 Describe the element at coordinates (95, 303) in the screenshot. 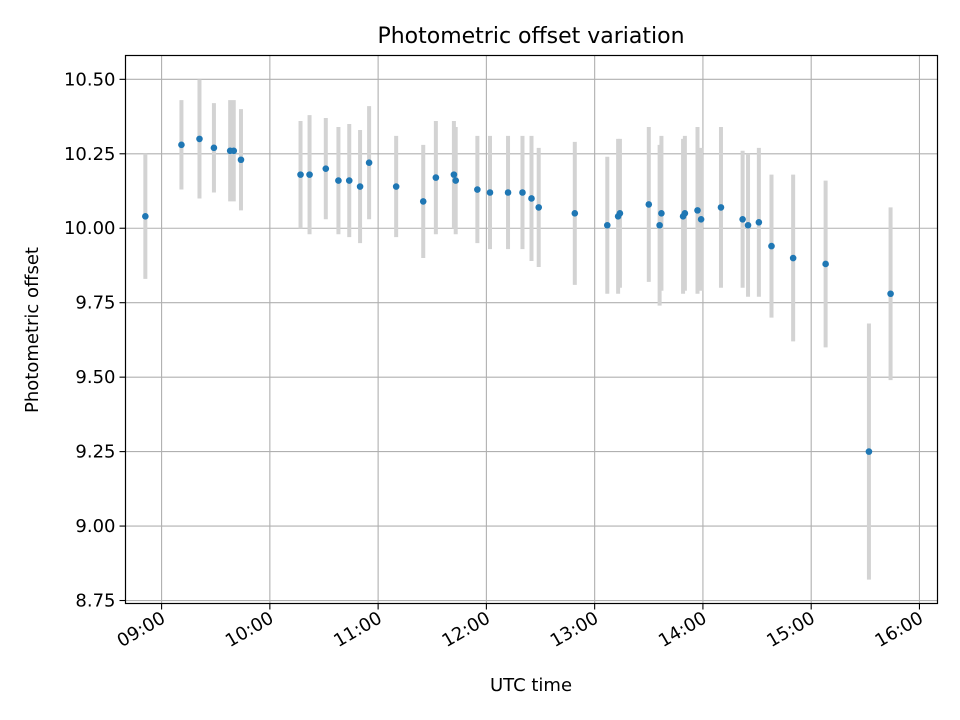

I see `y-tick-label: 9.75` at that location.